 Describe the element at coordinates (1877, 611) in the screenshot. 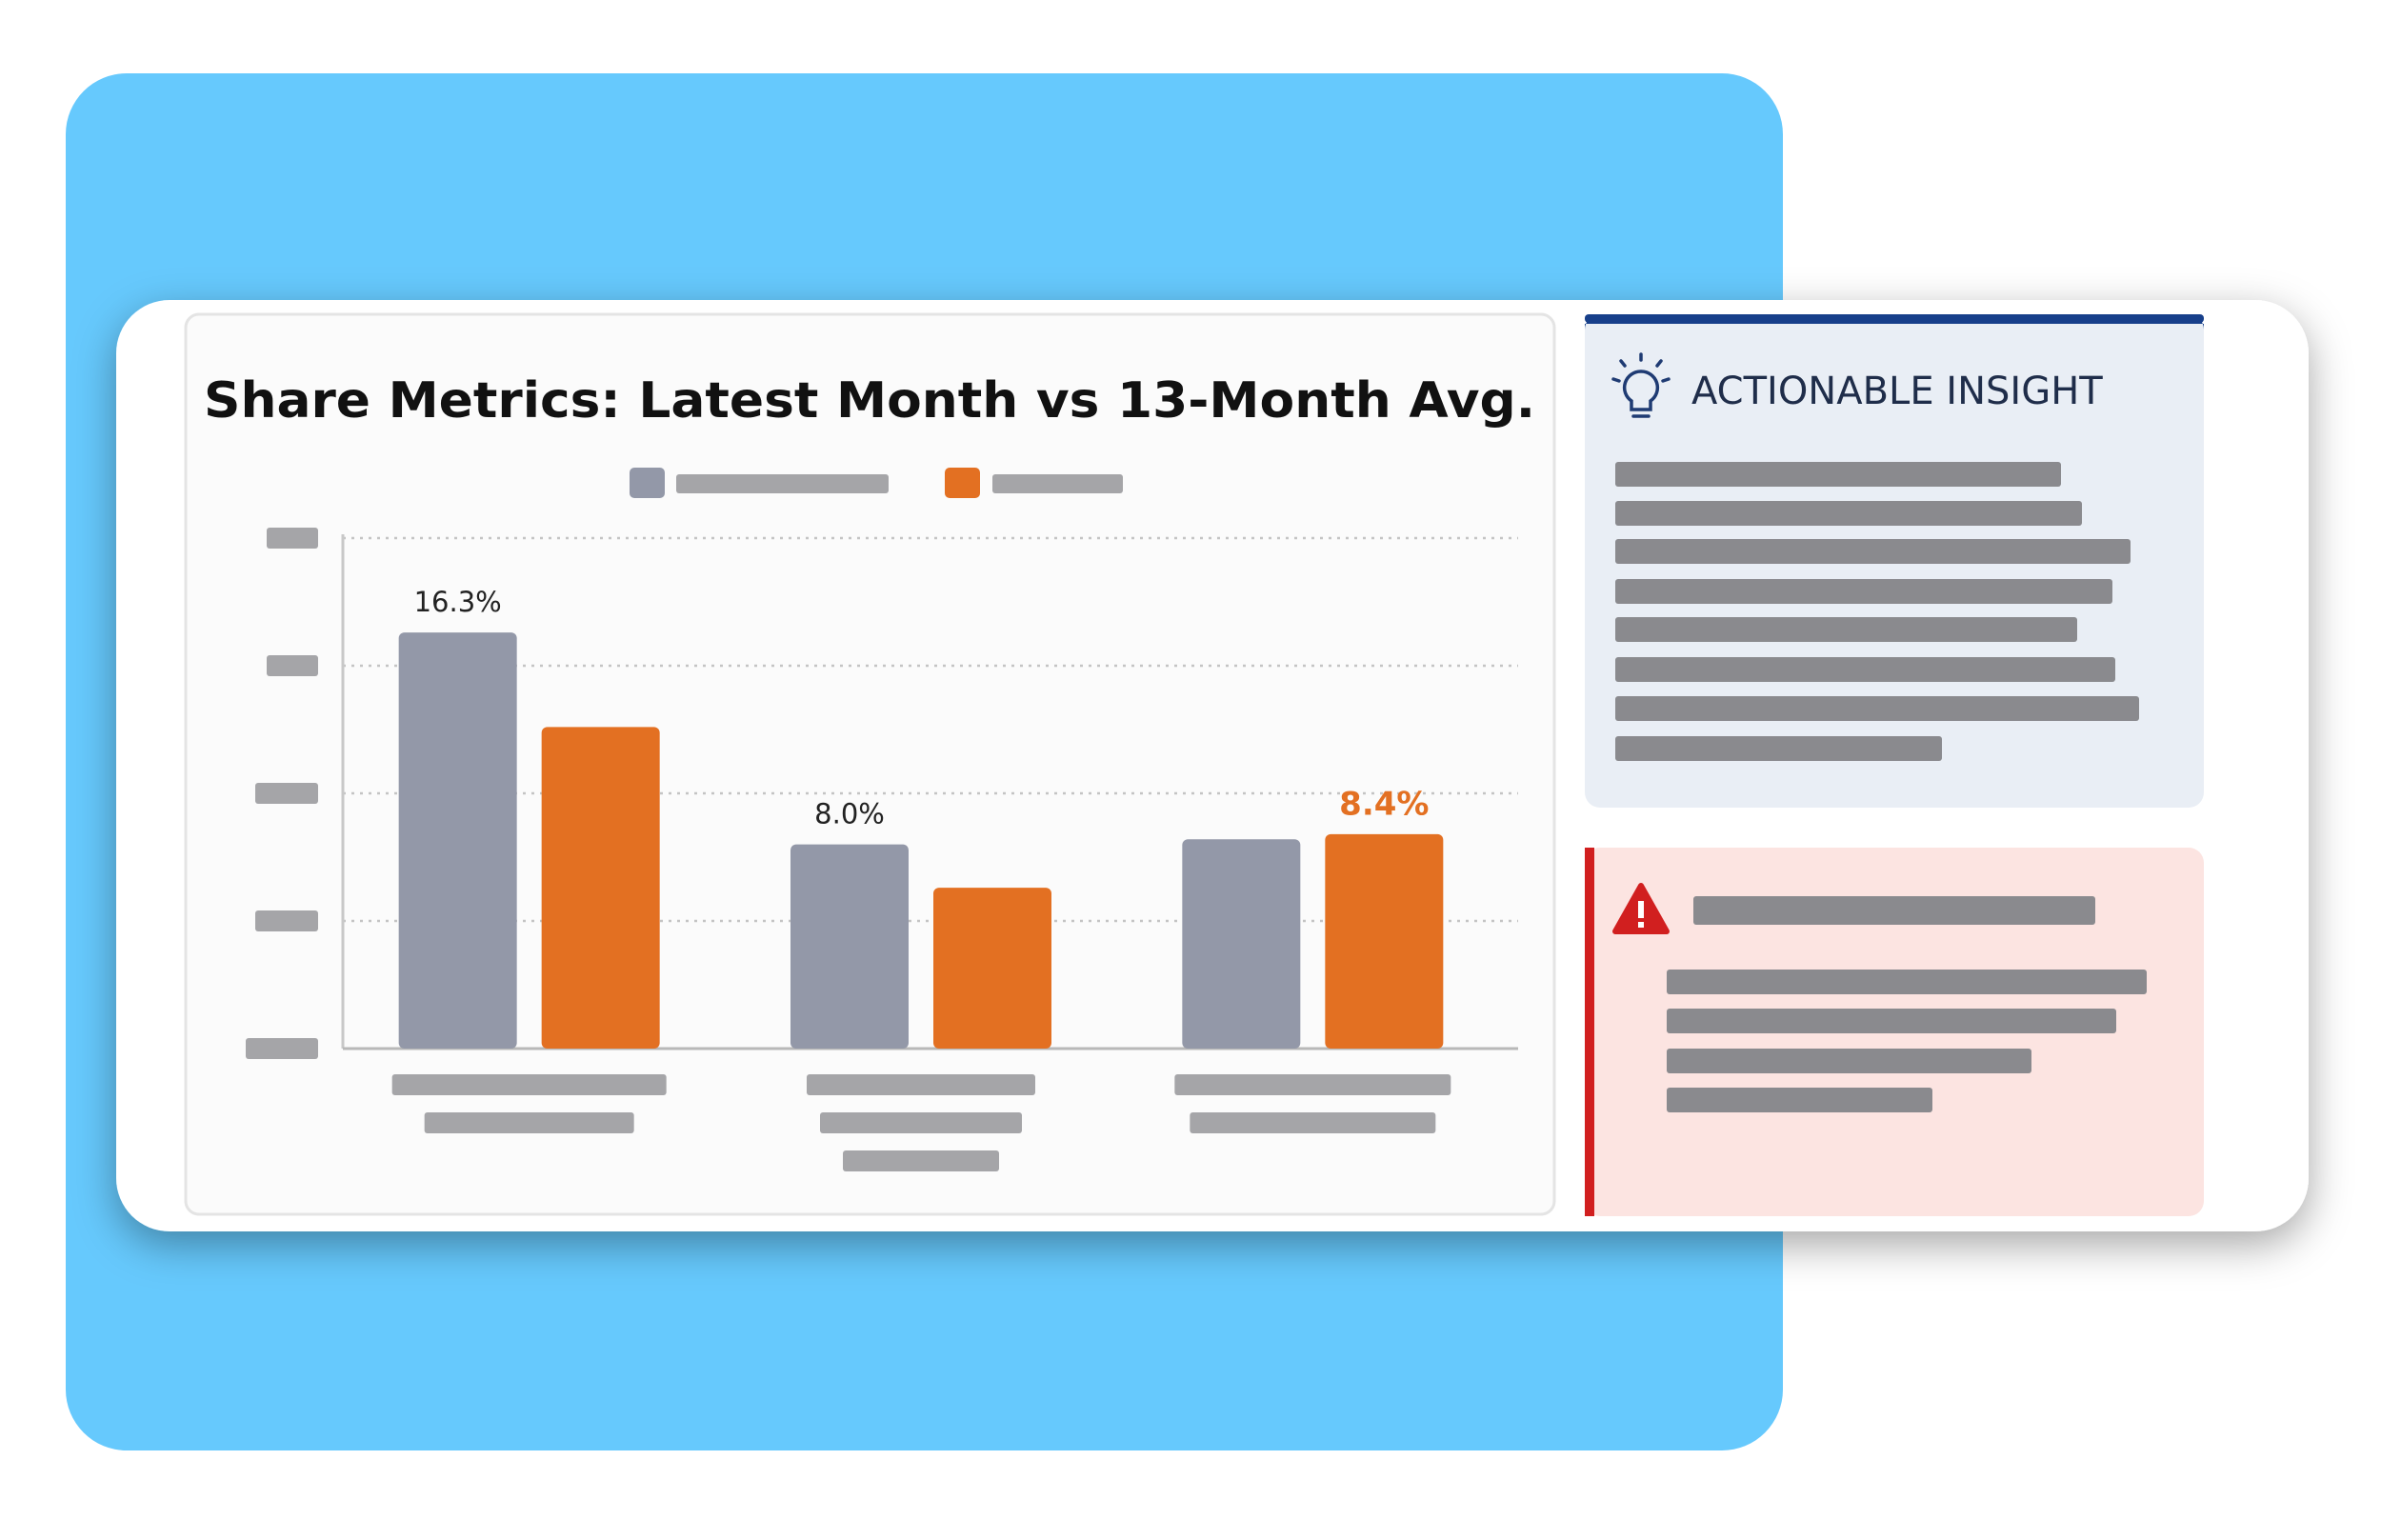

I see `insight-text-placeholder` at that location.